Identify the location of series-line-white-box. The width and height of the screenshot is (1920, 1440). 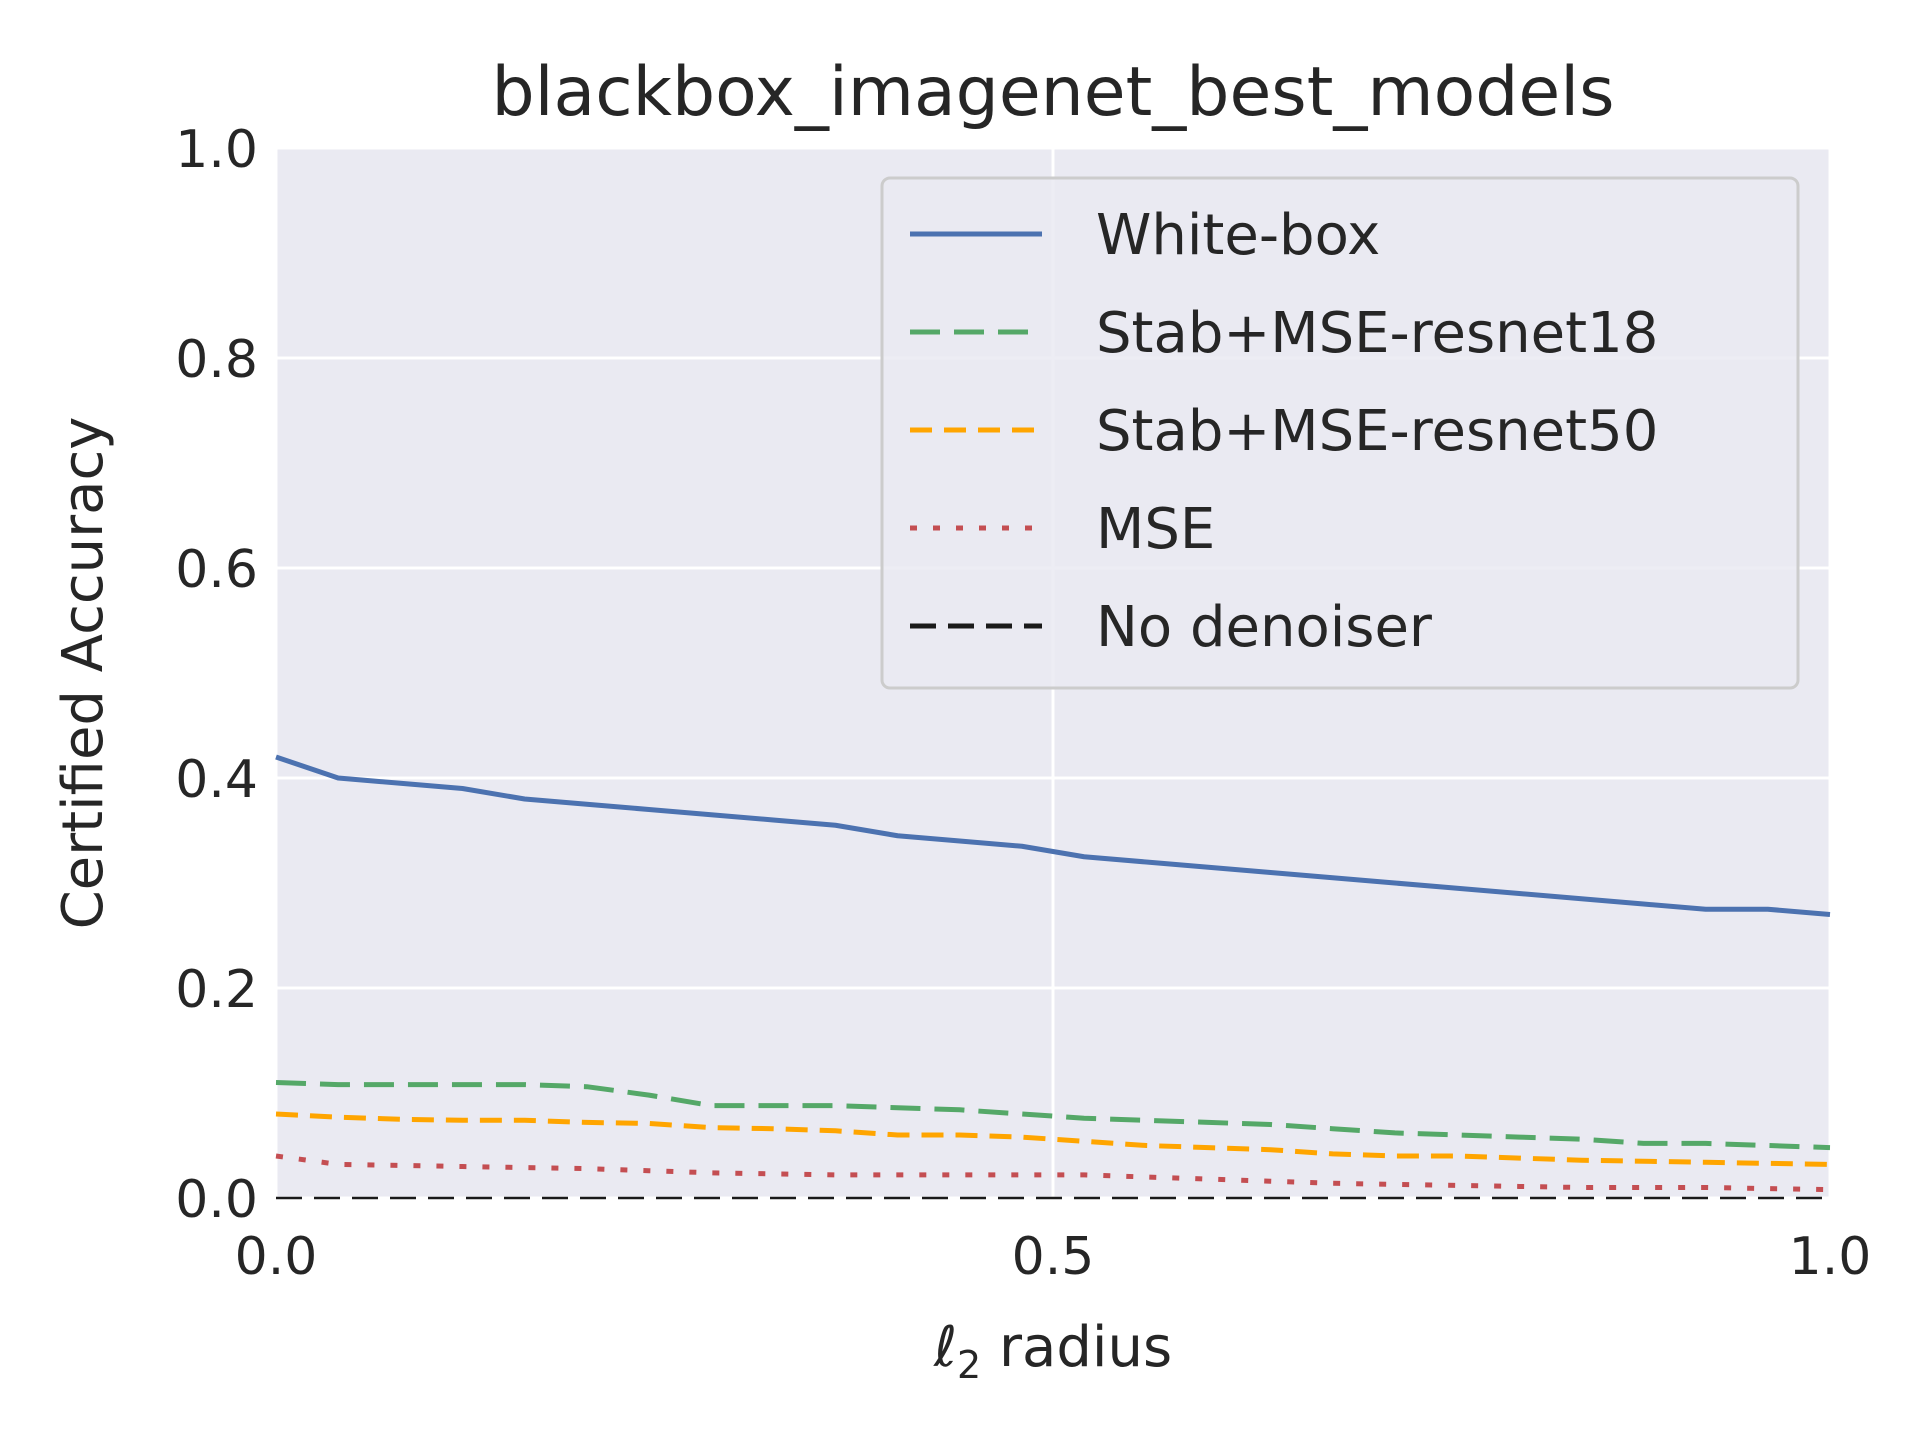
(1053, 835).